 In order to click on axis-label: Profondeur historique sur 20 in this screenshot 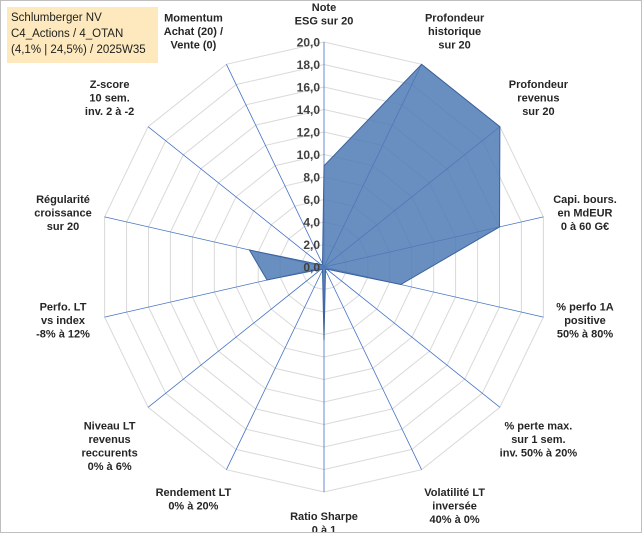, I will do `click(455, 31)`.